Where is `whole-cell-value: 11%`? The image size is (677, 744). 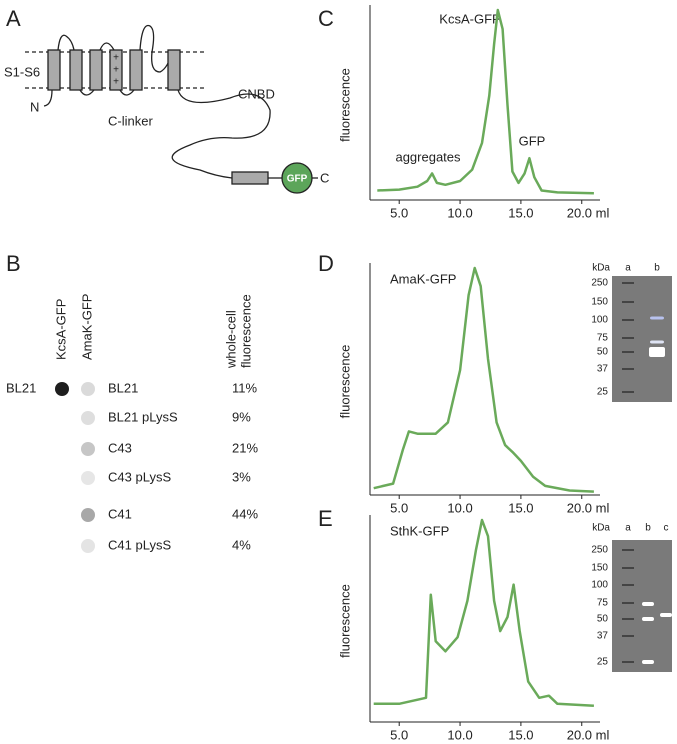 whole-cell-value: 11% is located at coordinates (244, 387).